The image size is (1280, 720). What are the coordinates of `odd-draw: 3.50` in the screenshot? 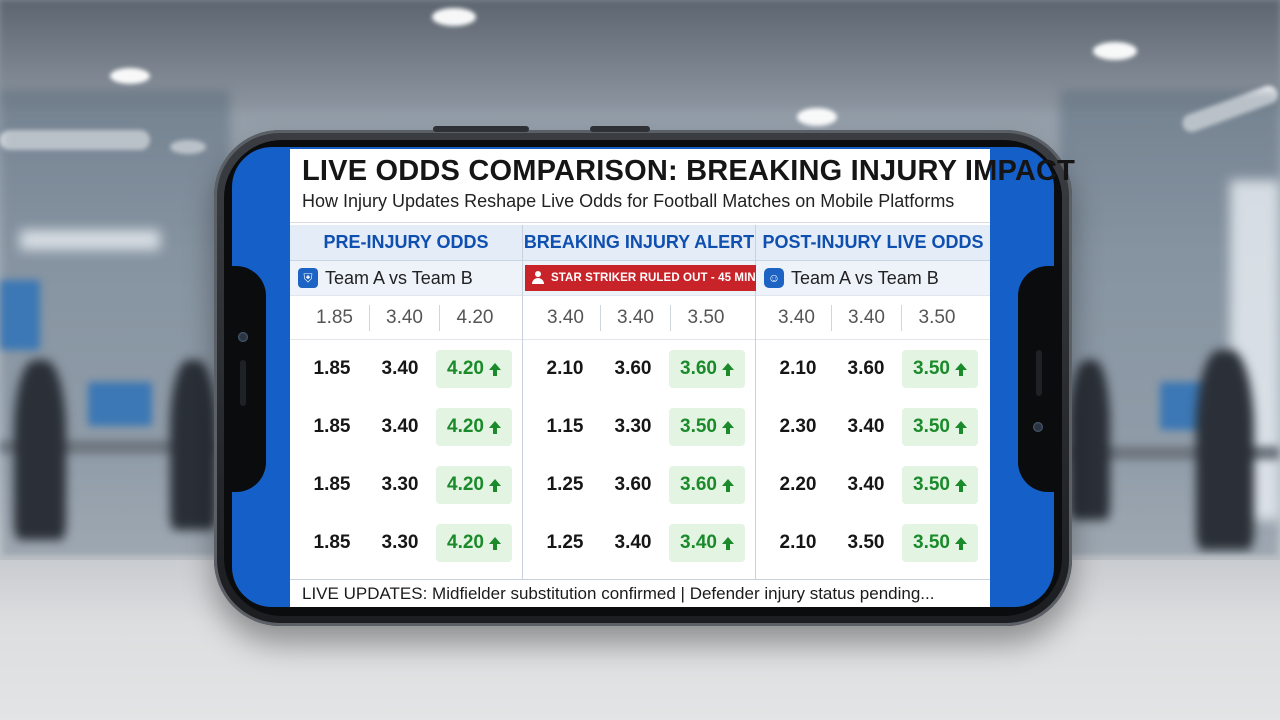 It's located at (866, 542).